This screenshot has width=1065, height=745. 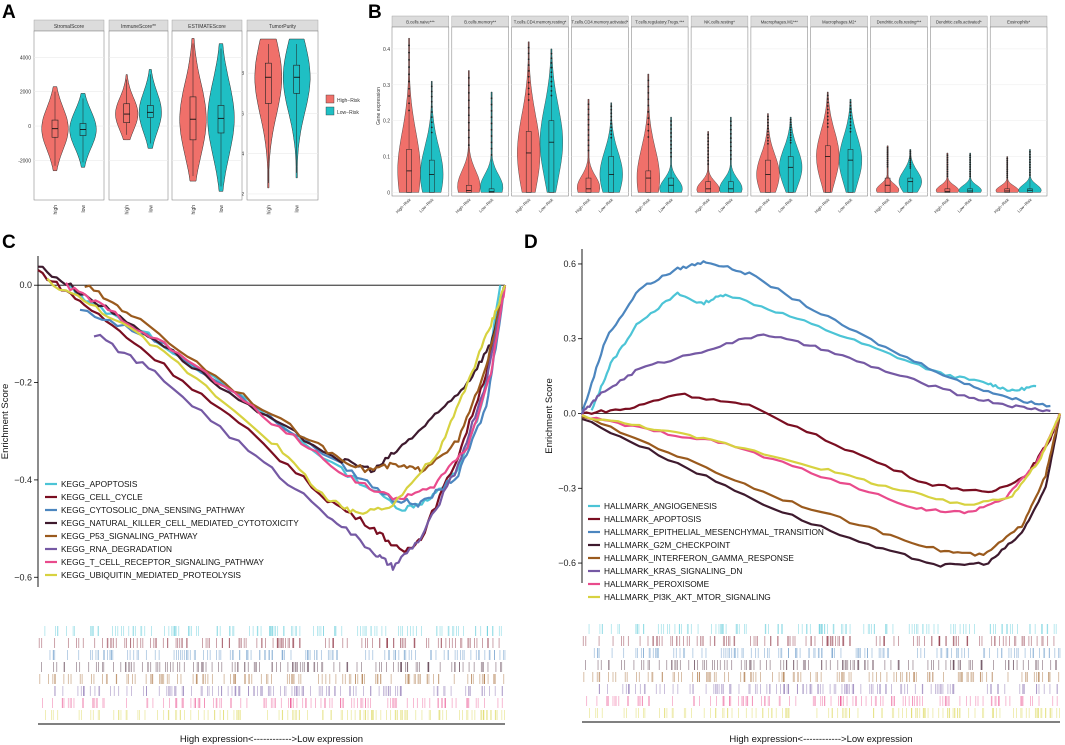 What do you see at coordinates (569, 339) in the screenshot?
I see `y-tick-label: 0.3` at bounding box center [569, 339].